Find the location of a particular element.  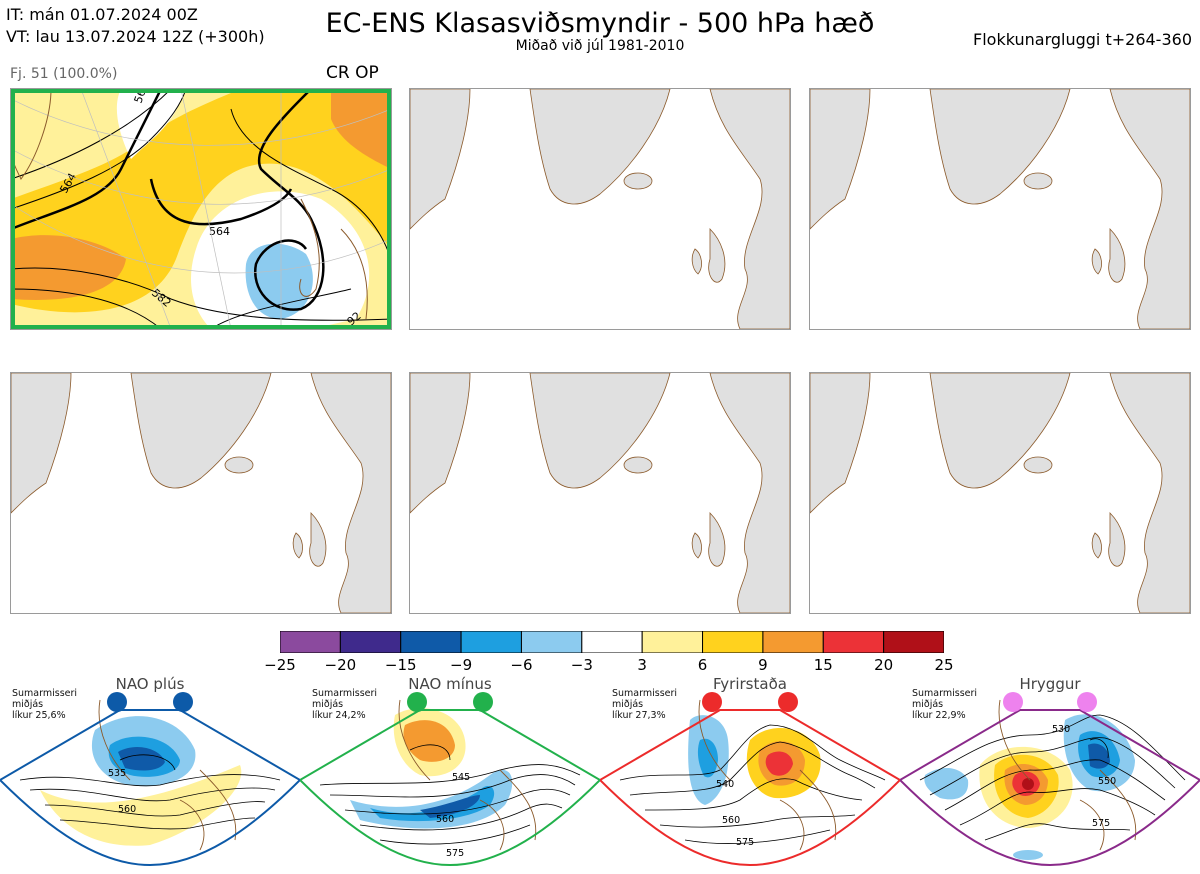

page-subtitle: Miðað við júl 1981-2010 is located at coordinates (600, 46).